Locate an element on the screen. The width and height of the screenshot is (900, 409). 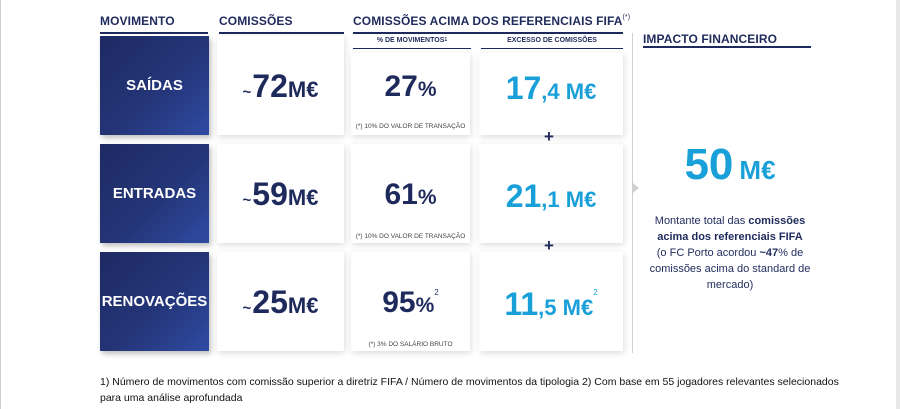
subheader-pct-movimentos-underline is located at coordinates (412, 48).